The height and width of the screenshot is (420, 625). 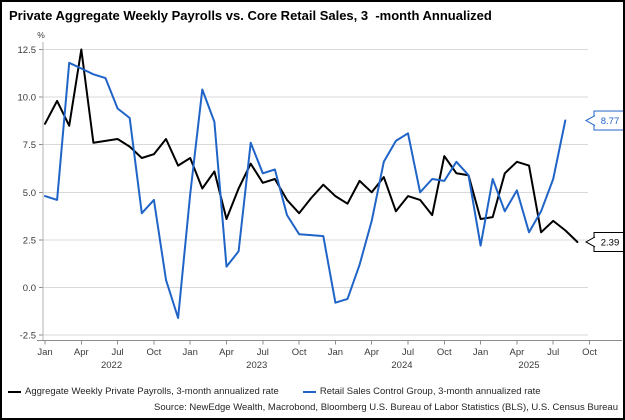 I want to click on year-label: 2025, so click(x=528, y=365).